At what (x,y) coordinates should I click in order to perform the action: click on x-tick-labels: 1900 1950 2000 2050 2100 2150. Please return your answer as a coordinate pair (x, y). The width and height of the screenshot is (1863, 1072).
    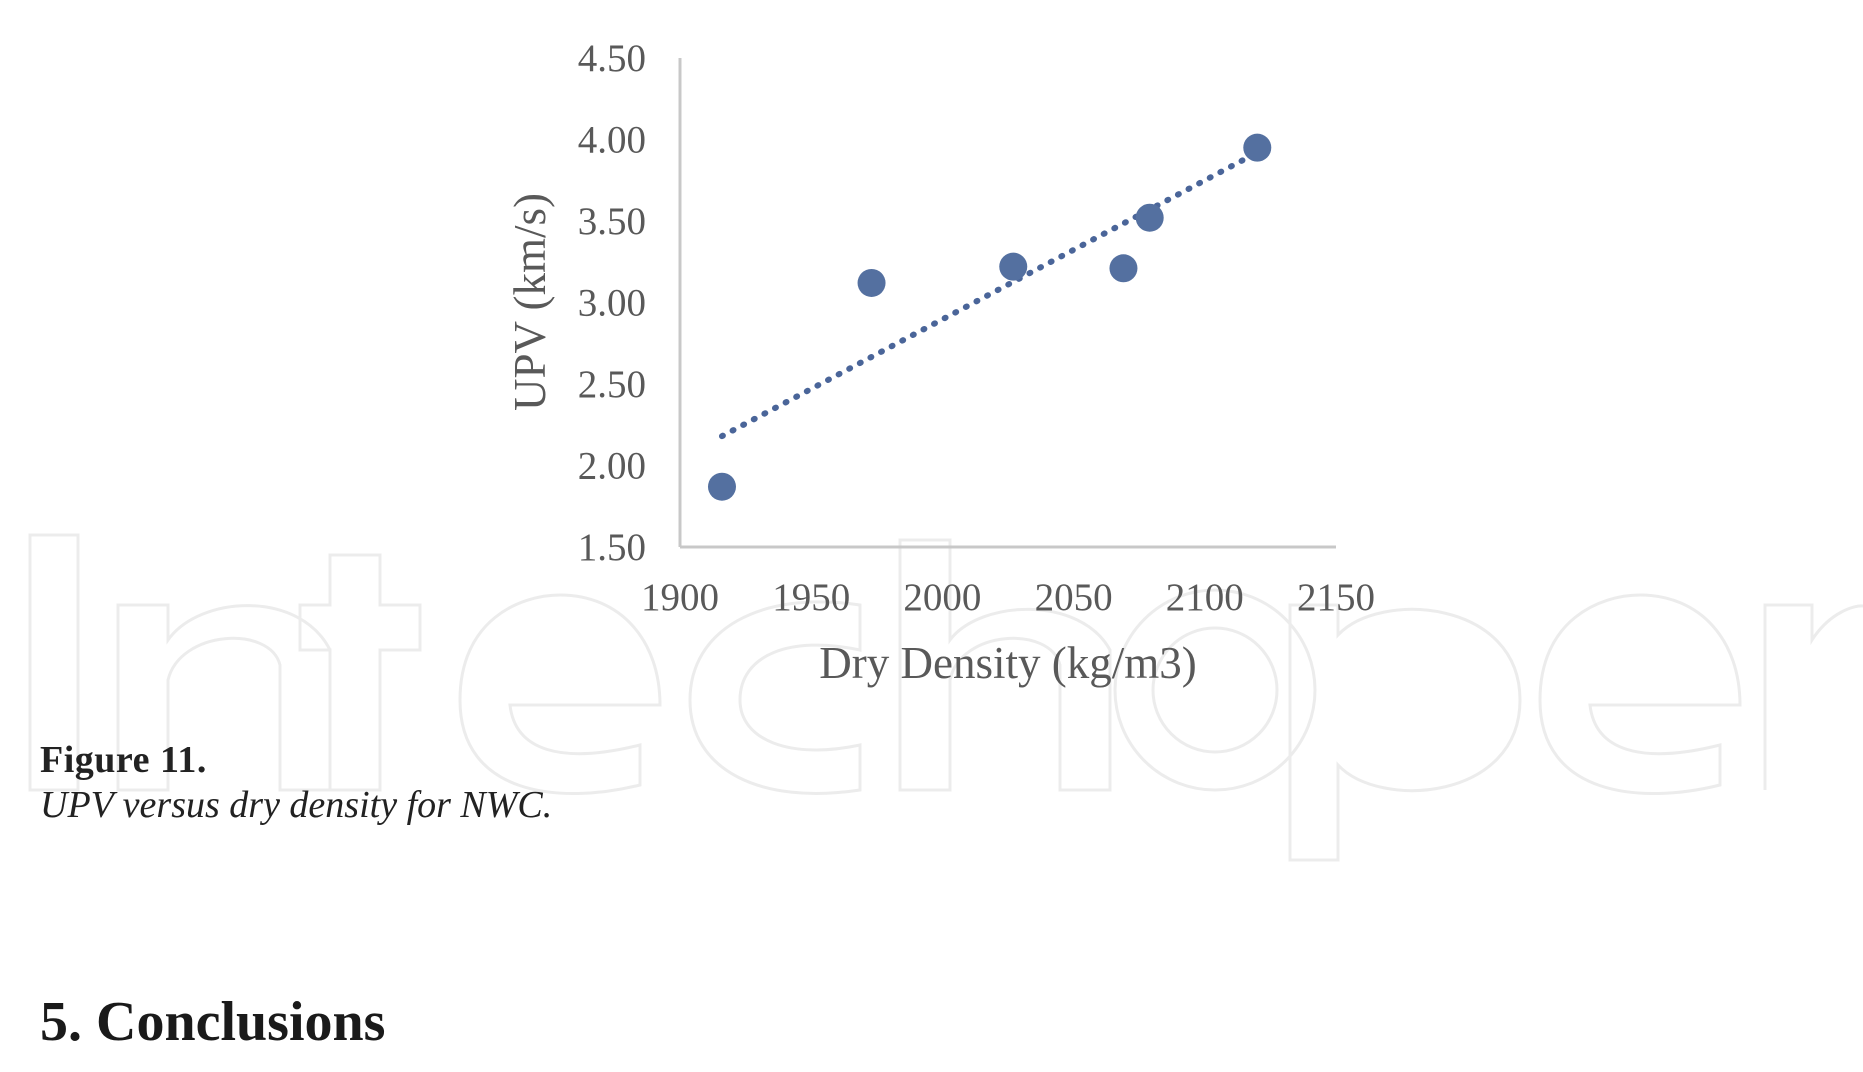
    Looking at the image, I should click on (1008, 597).